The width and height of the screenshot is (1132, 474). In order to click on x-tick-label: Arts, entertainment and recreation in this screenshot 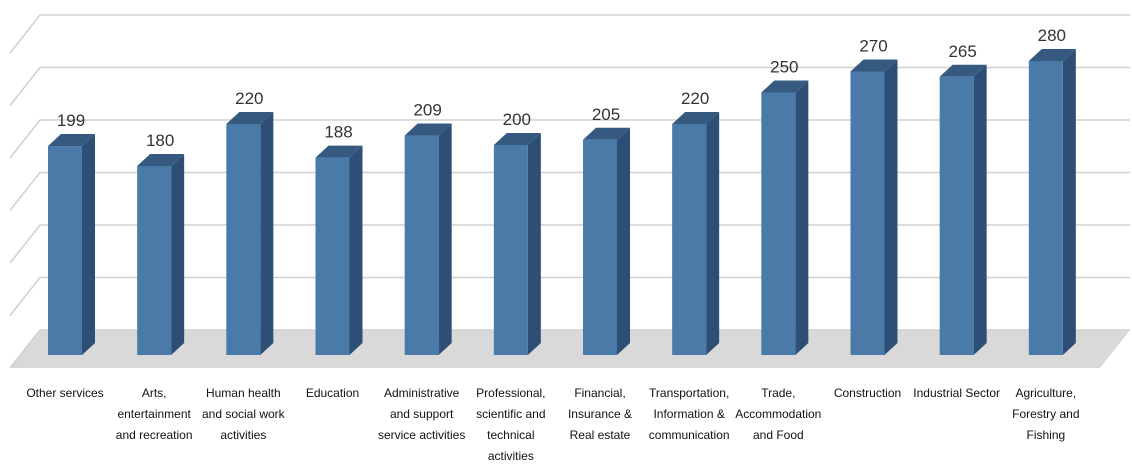, I will do `click(154, 414)`.